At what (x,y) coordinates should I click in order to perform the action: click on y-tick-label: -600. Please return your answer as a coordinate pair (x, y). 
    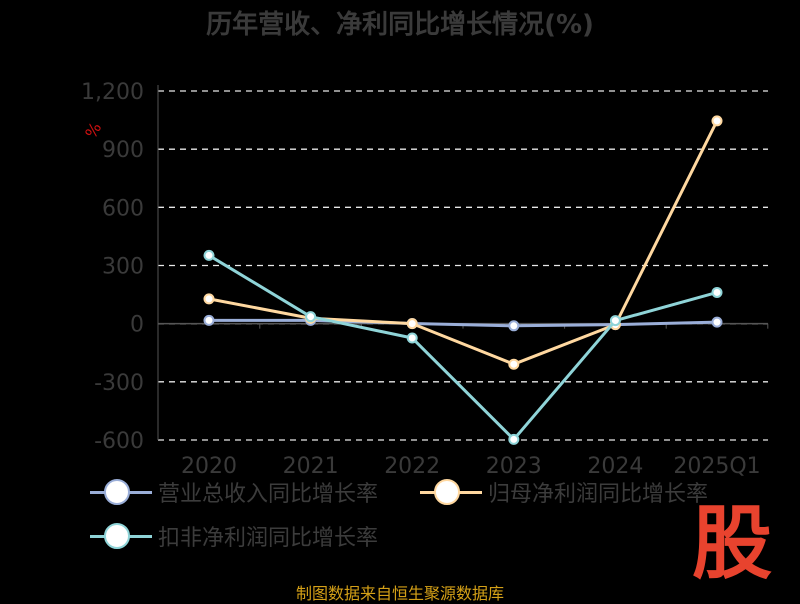
    Looking at the image, I should click on (119, 441).